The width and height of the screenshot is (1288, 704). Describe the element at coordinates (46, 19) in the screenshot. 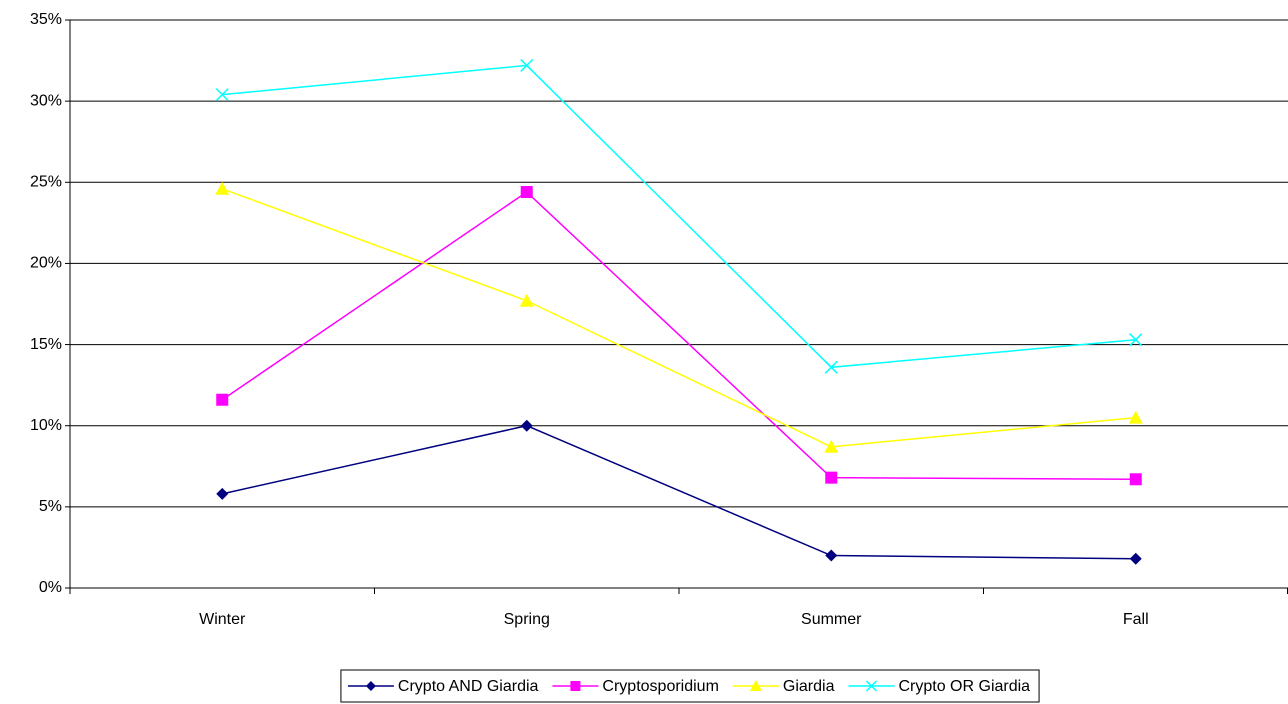

I see `y-tick-label: 35%` at that location.